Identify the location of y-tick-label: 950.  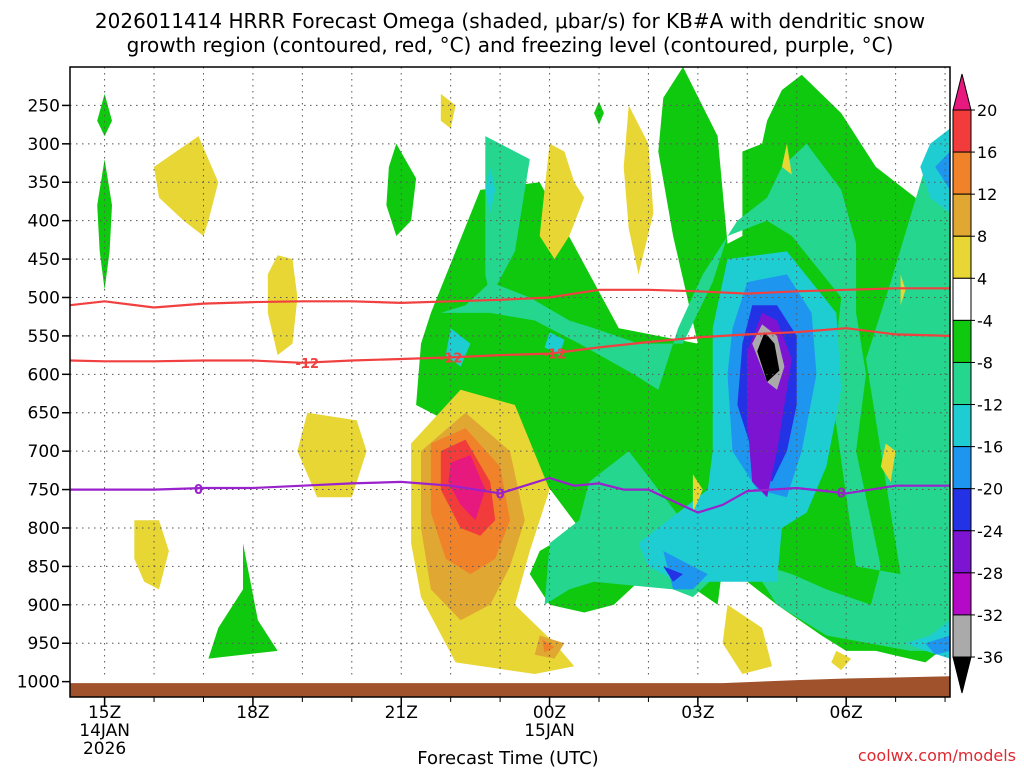
(44, 644).